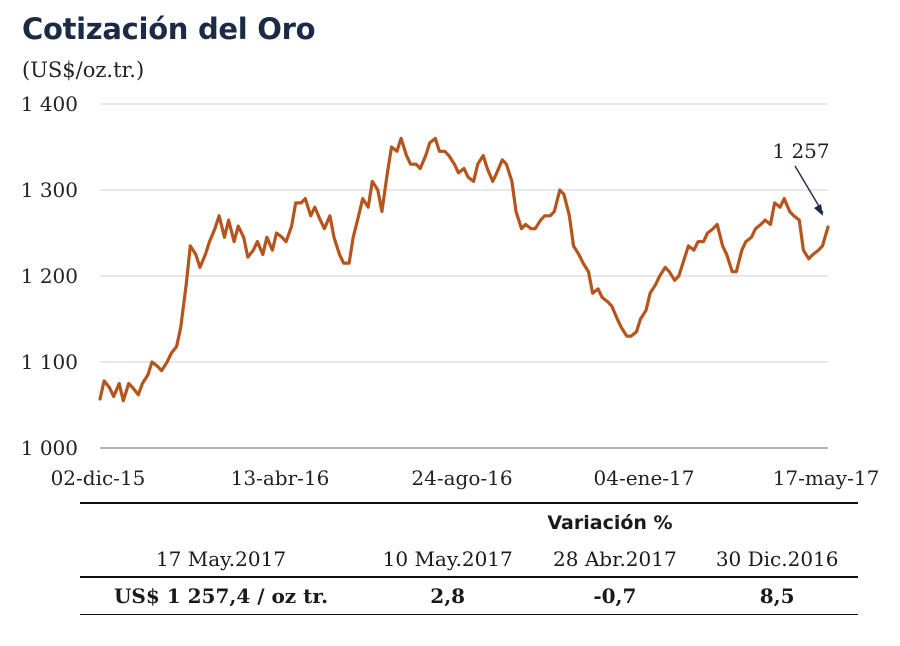  I want to click on y-axis-ticks: 1 000 1 100 1 200 1 300 1 400, so click(49, 276).